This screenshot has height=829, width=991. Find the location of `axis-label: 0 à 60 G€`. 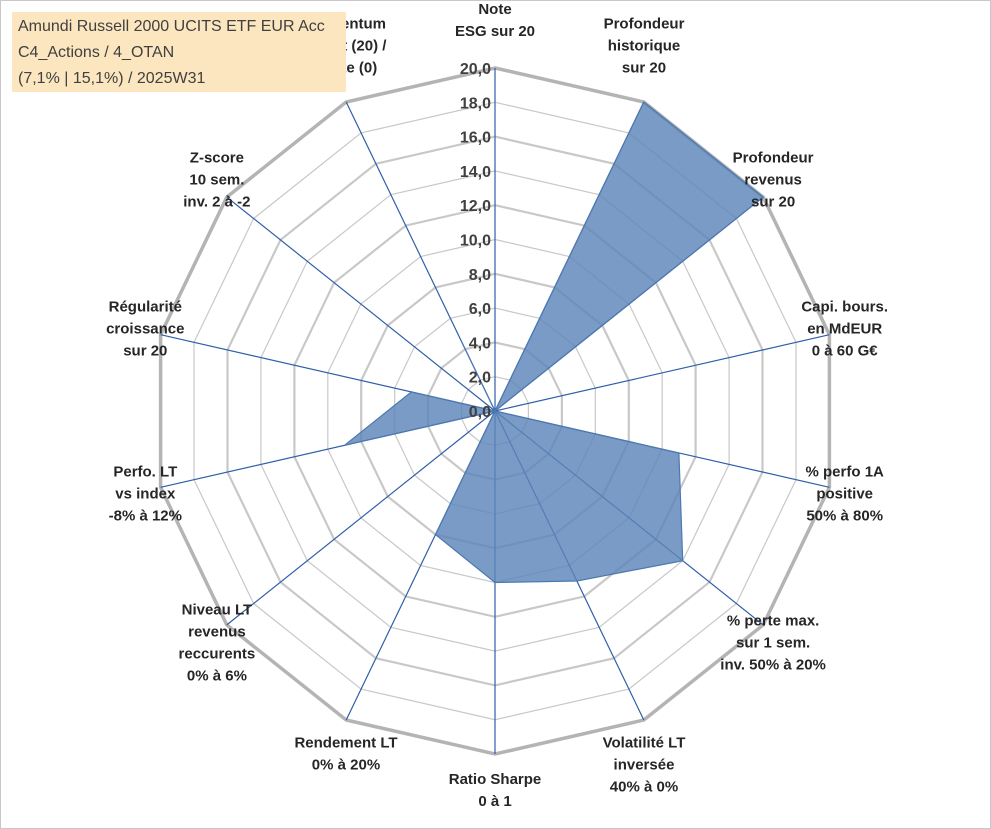

axis-label: 0 à 60 G€ is located at coordinates (845, 350).